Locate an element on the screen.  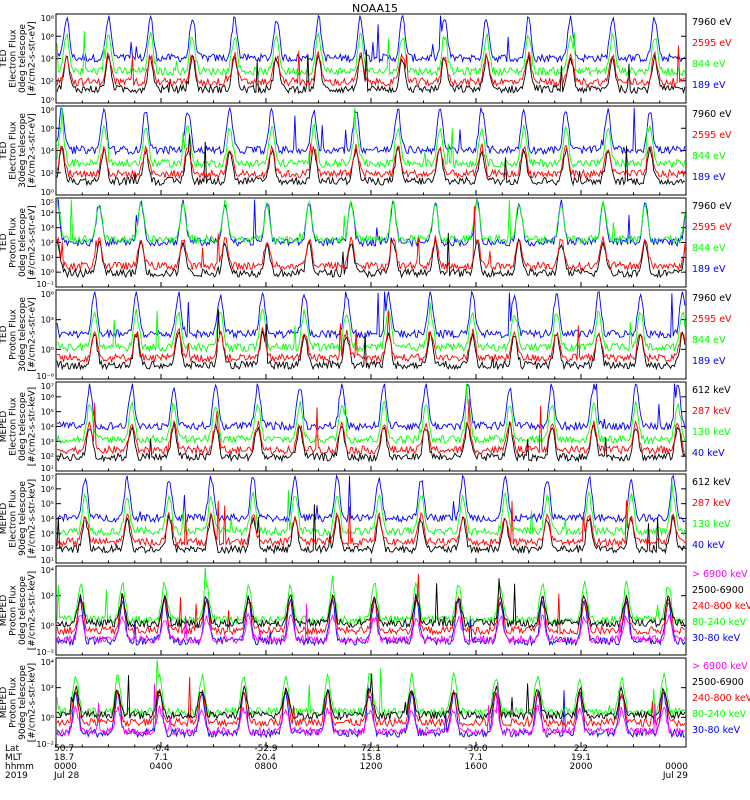
channel-label: 30-80 keV is located at coordinates (716, 730).